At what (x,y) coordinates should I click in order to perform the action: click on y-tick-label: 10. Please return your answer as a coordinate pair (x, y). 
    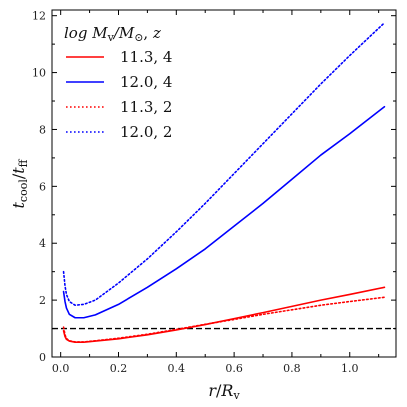
    Looking at the image, I should click on (39, 73).